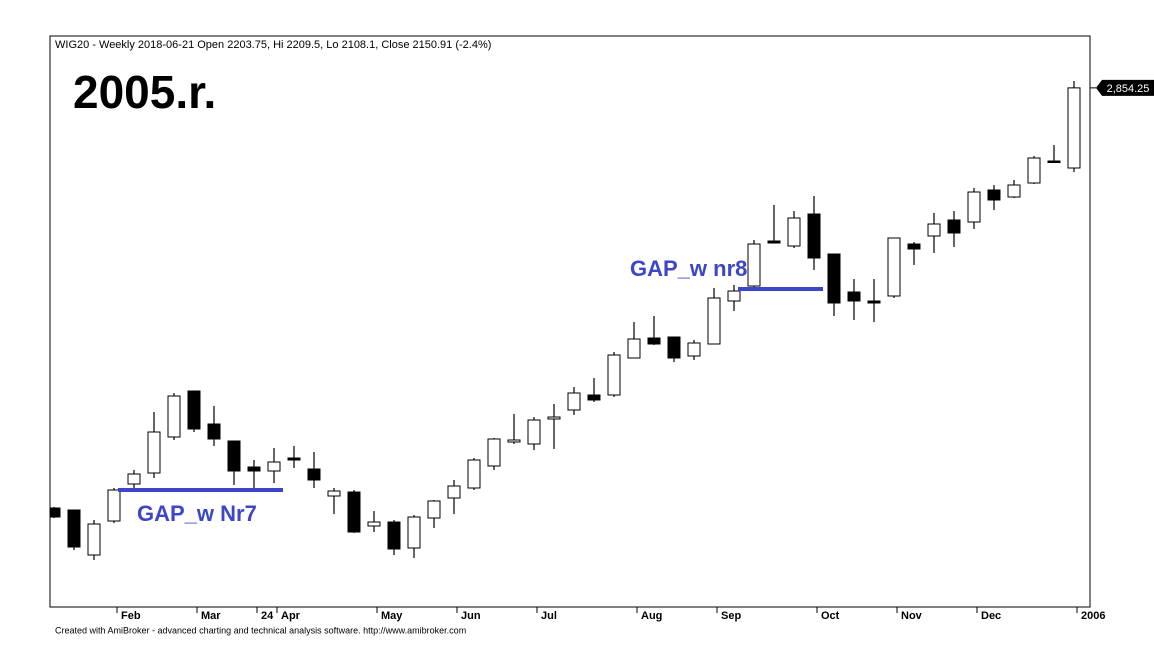 The width and height of the screenshot is (1154, 660). I want to click on x-tick-label: Nov, so click(912, 616).